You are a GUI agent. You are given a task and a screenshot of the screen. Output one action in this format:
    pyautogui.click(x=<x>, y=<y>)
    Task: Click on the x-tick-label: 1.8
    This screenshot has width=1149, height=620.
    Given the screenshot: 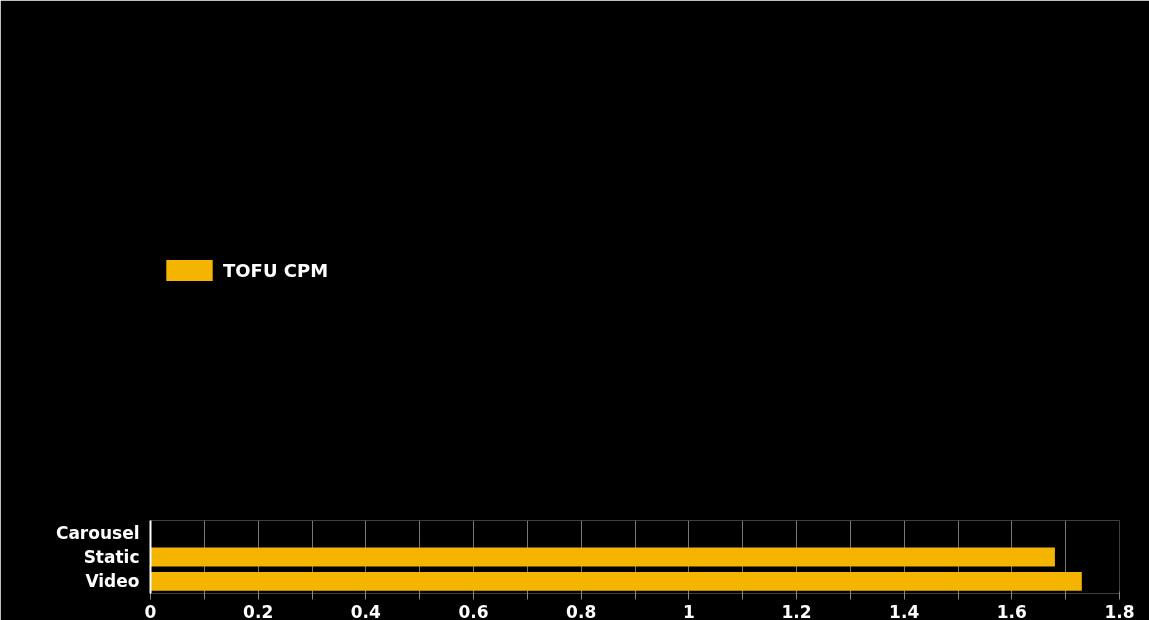 What is the action you would take?
    pyautogui.click(x=1119, y=610)
    